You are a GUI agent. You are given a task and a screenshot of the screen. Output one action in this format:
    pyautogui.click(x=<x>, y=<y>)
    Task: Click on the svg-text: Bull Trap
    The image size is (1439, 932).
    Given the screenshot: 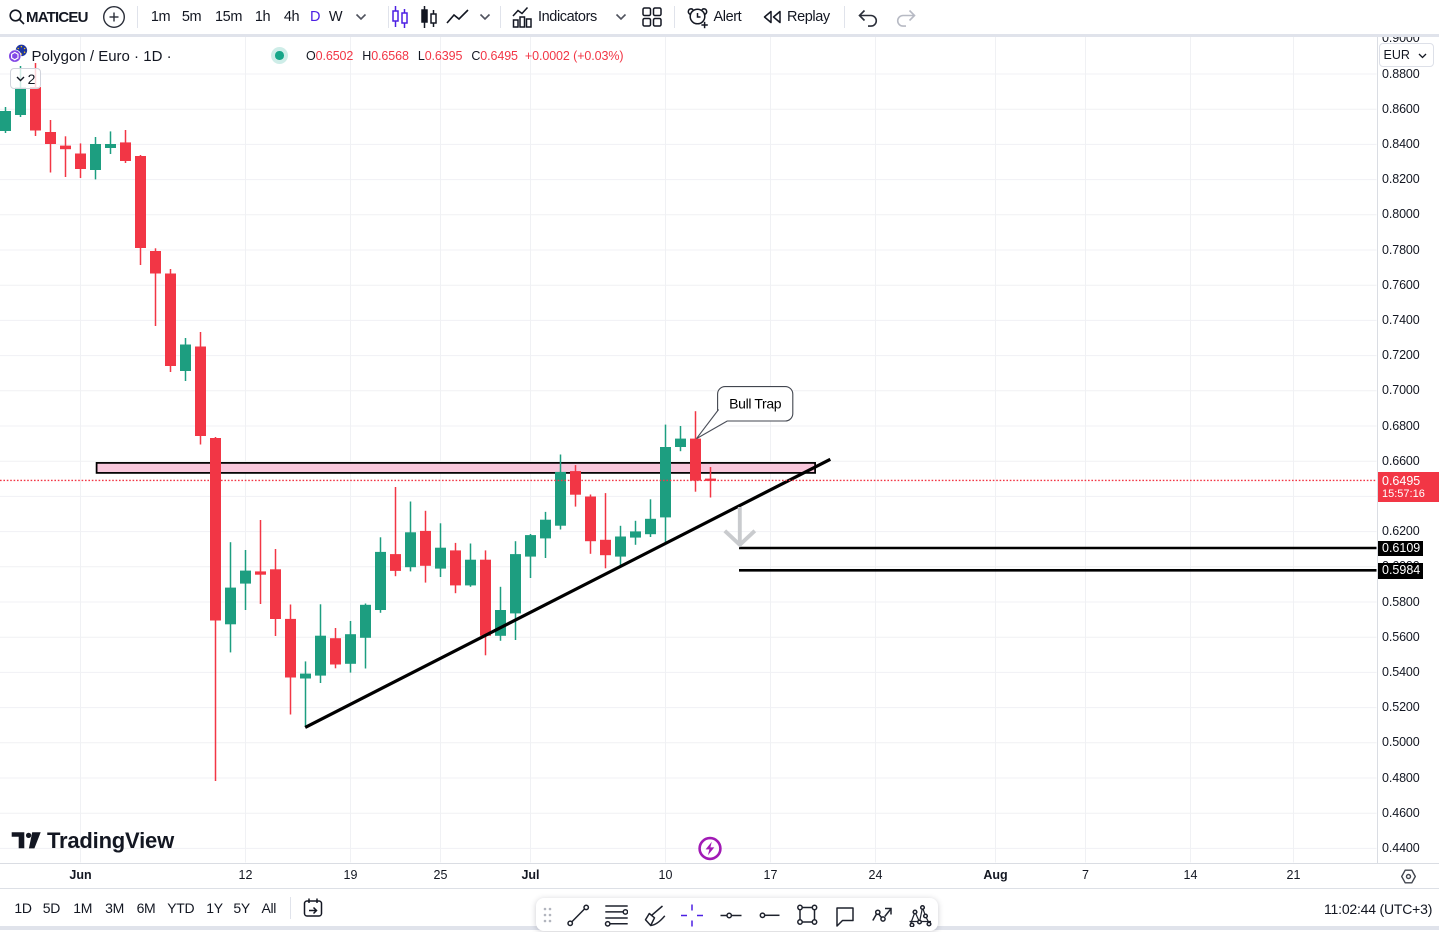 What is the action you would take?
    pyautogui.click(x=755, y=403)
    